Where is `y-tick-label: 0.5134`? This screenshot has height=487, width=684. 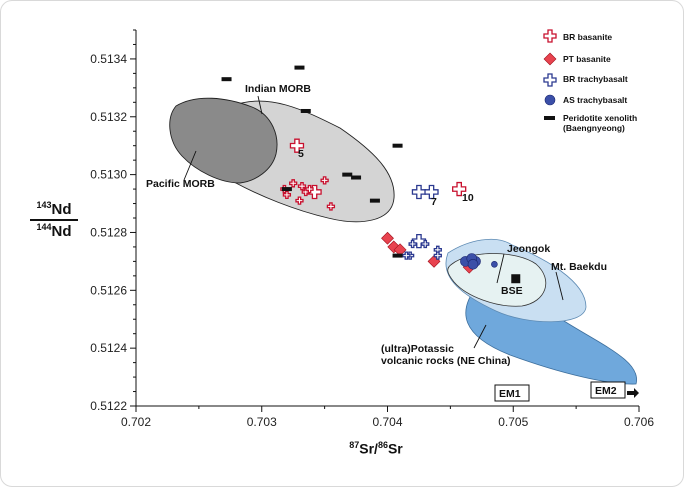
y-tick-label: 0.5134 is located at coordinates (108, 59).